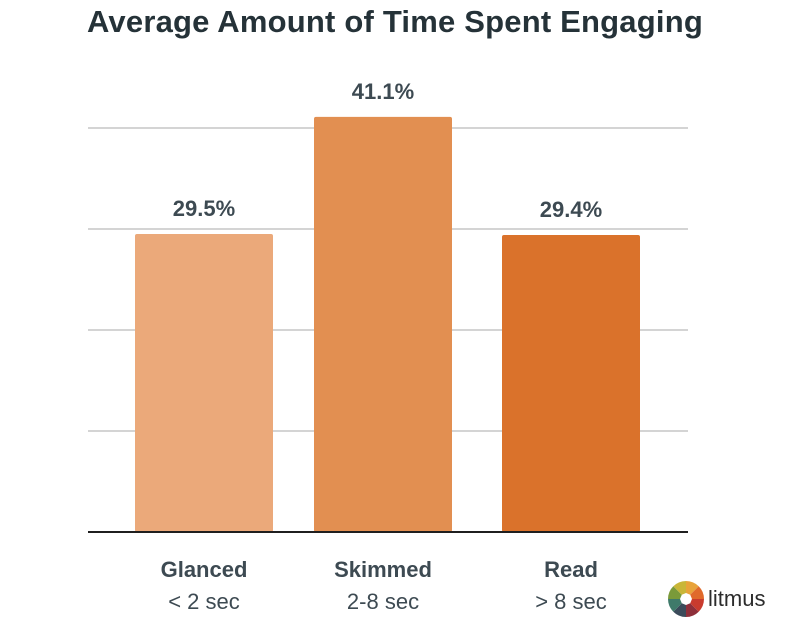 The height and width of the screenshot is (630, 790). I want to click on data-label: 29.4%, so click(571, 209).